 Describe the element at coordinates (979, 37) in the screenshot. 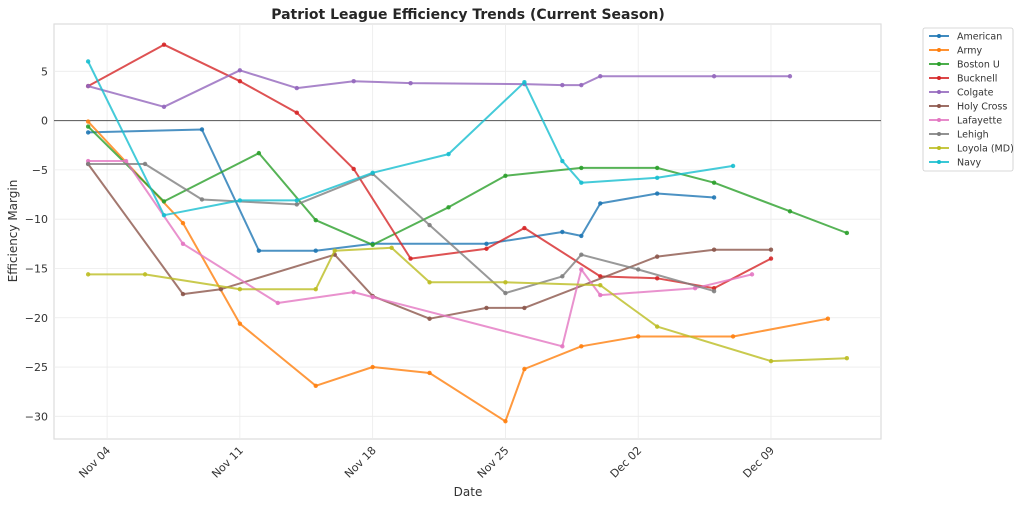

I see `legend-label: American` at that location.